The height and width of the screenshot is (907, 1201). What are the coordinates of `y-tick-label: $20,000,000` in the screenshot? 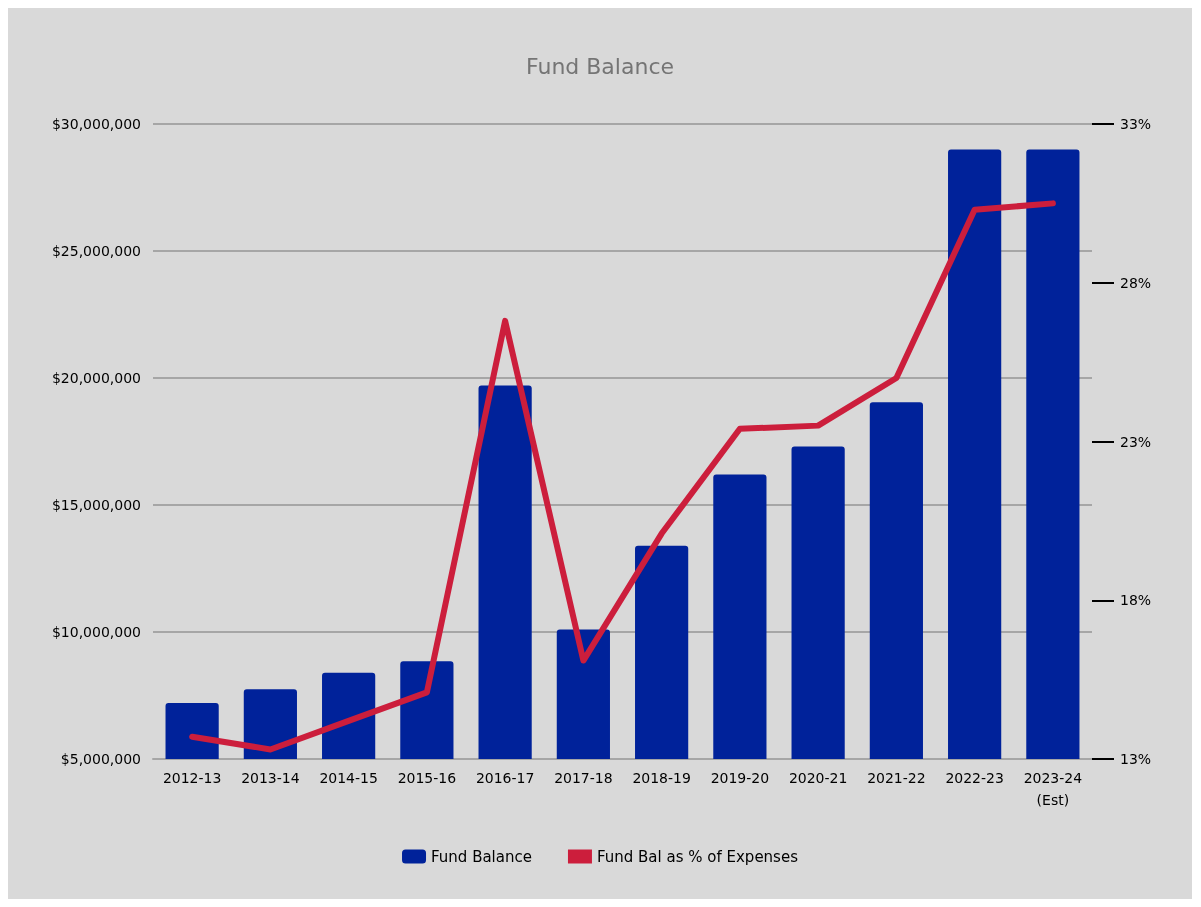 It's located at (96, 378).